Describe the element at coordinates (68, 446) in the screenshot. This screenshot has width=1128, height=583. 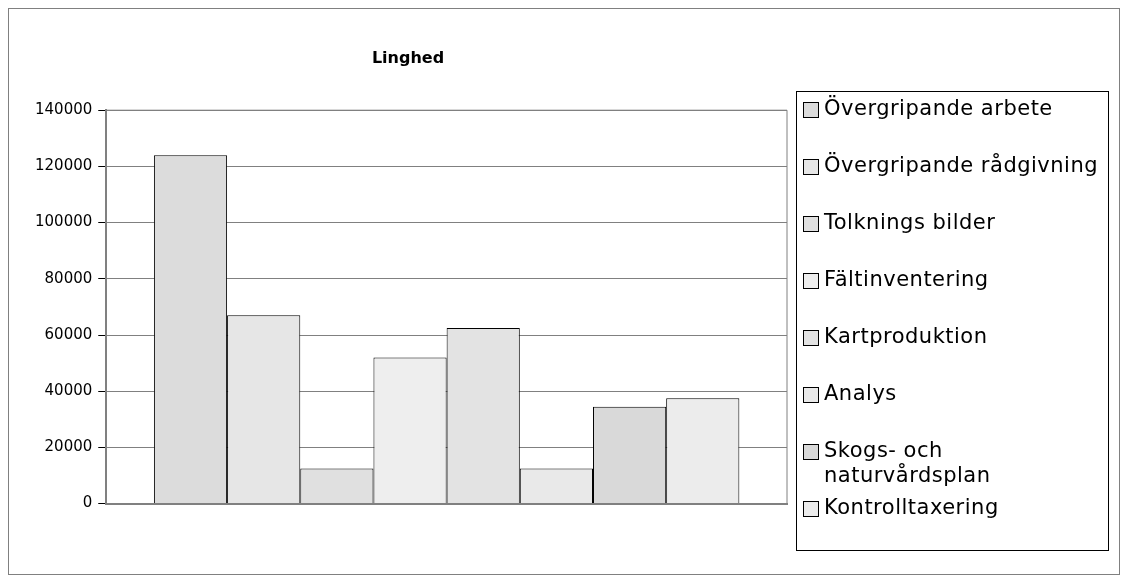
I see `y-tick-label: 20000` at that location.